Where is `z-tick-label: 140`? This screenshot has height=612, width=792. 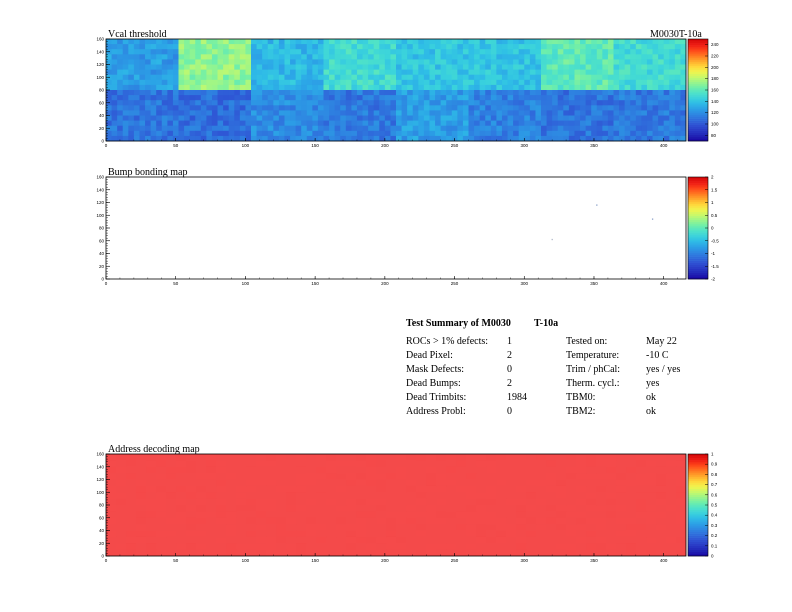 z-tick-label: 140 is located at coordinates (715, 101).